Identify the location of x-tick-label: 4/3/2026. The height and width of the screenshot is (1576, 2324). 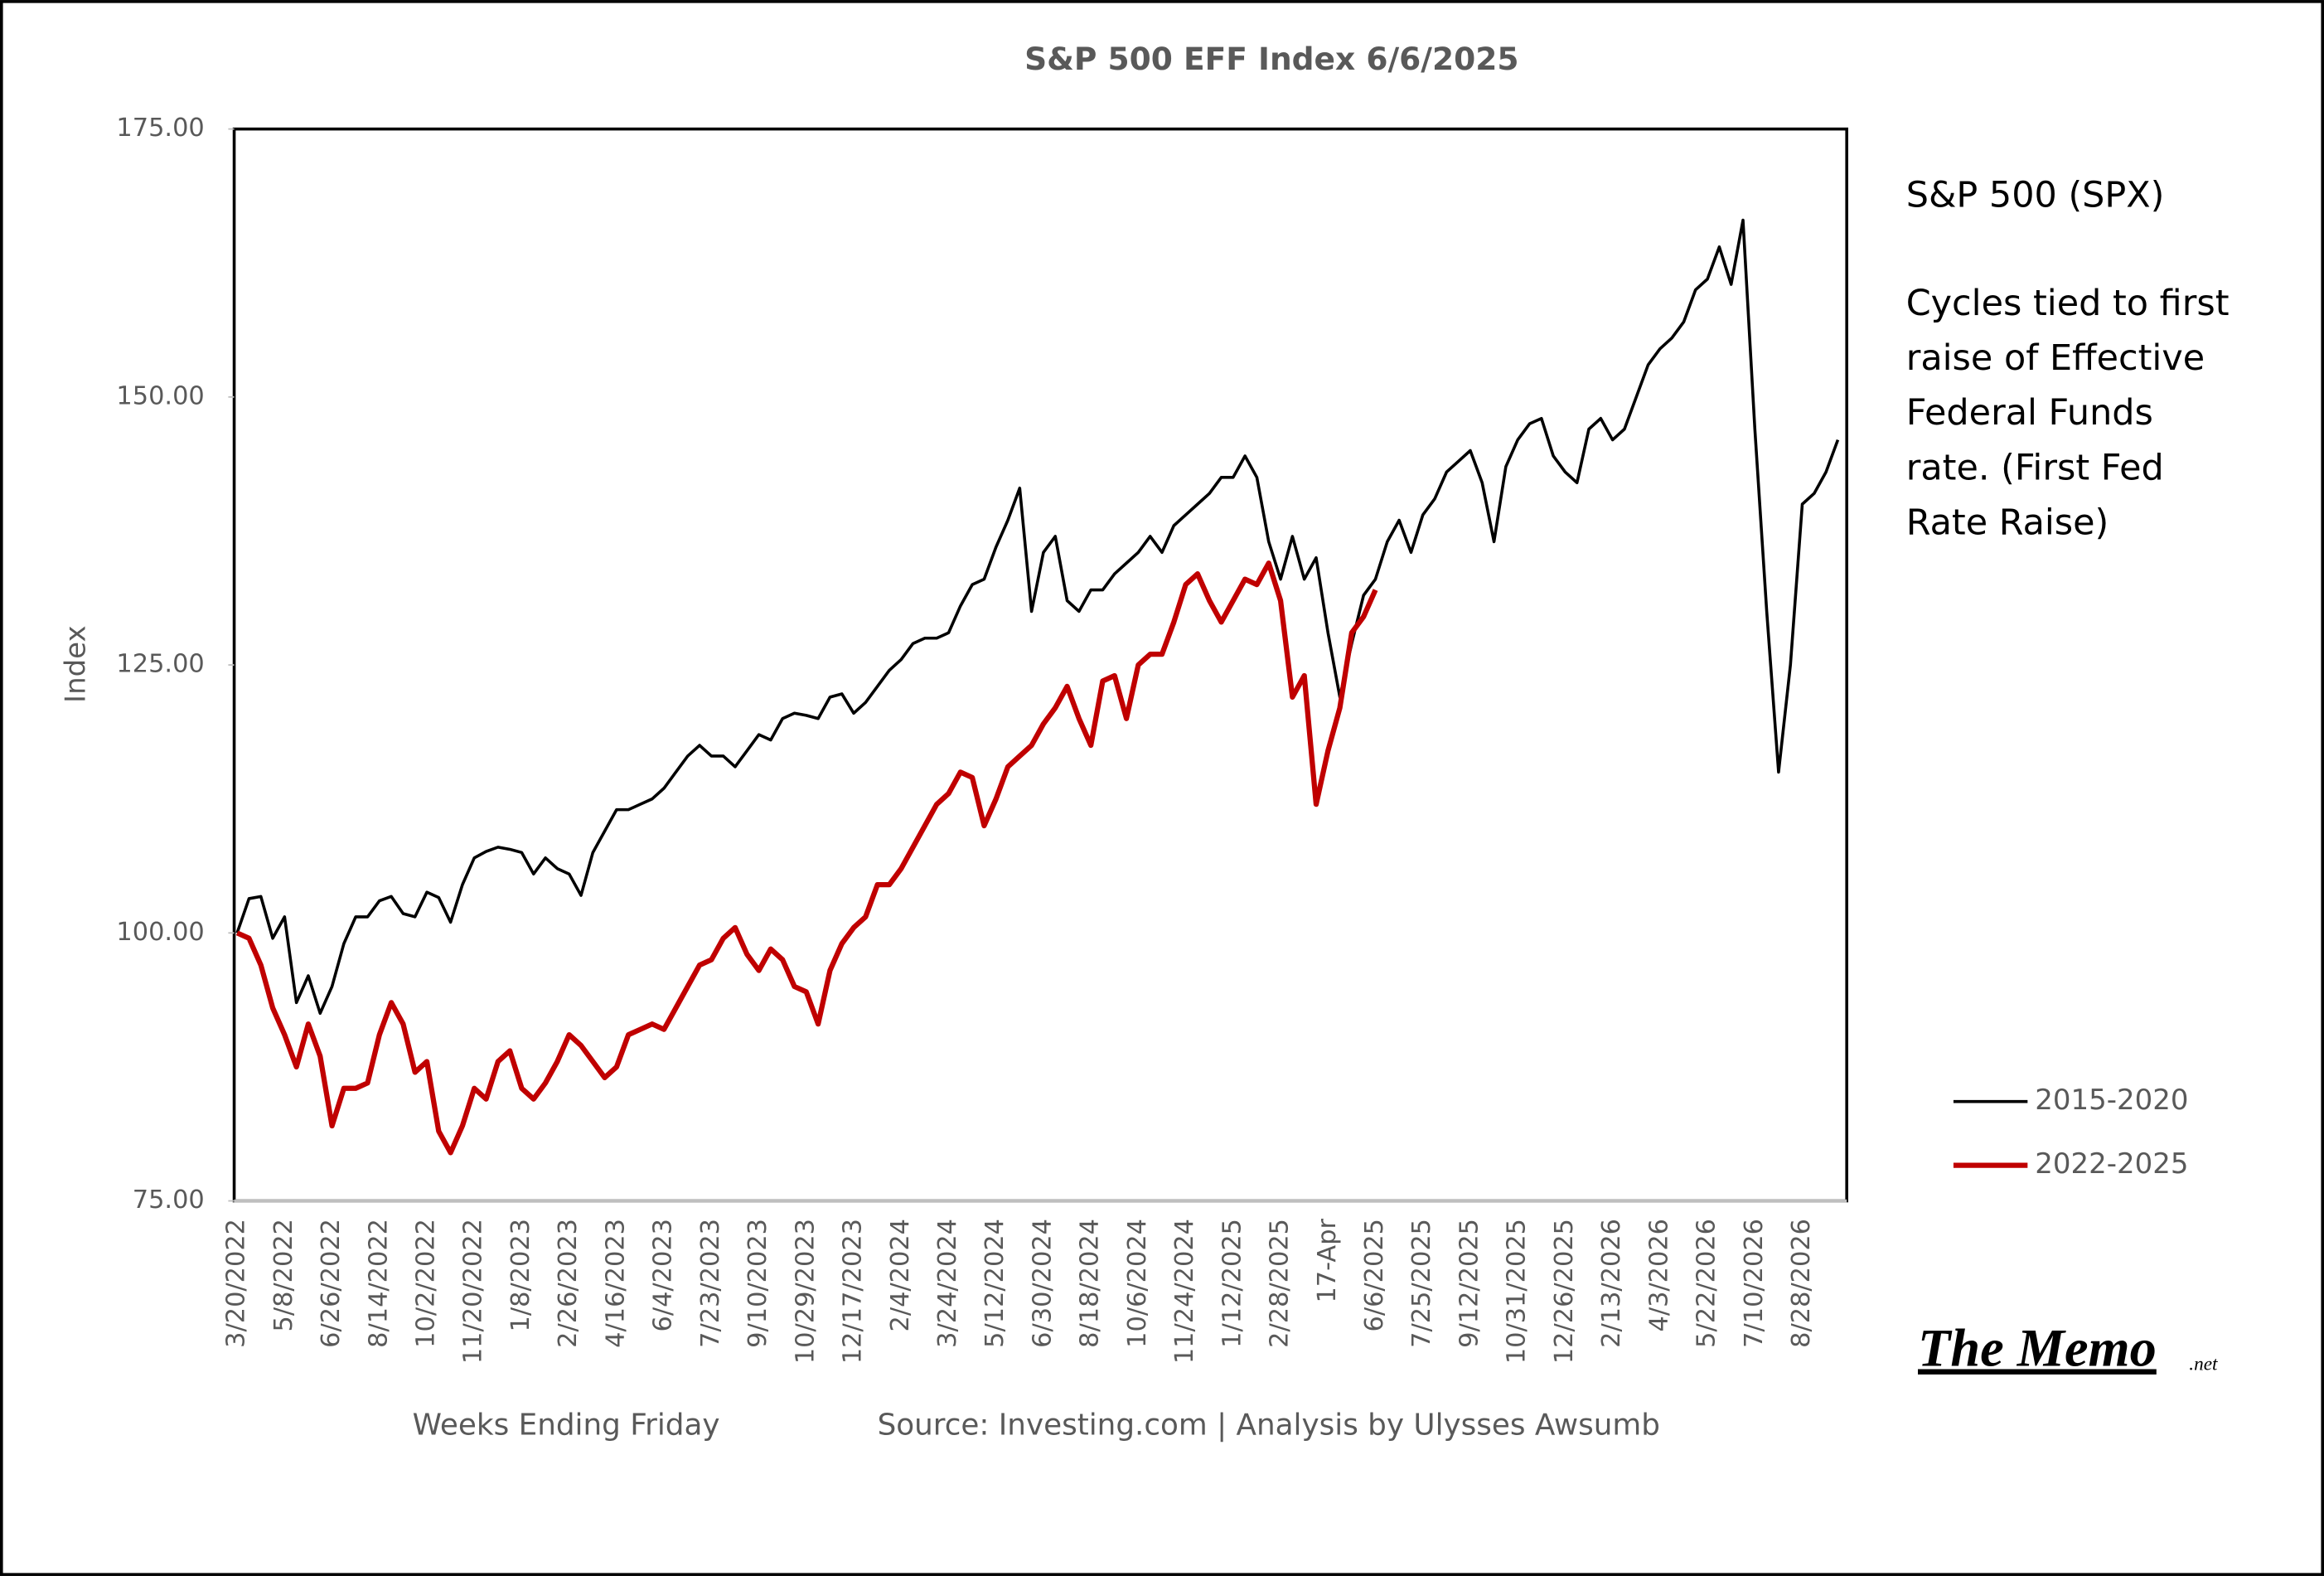
(1658, 1275).